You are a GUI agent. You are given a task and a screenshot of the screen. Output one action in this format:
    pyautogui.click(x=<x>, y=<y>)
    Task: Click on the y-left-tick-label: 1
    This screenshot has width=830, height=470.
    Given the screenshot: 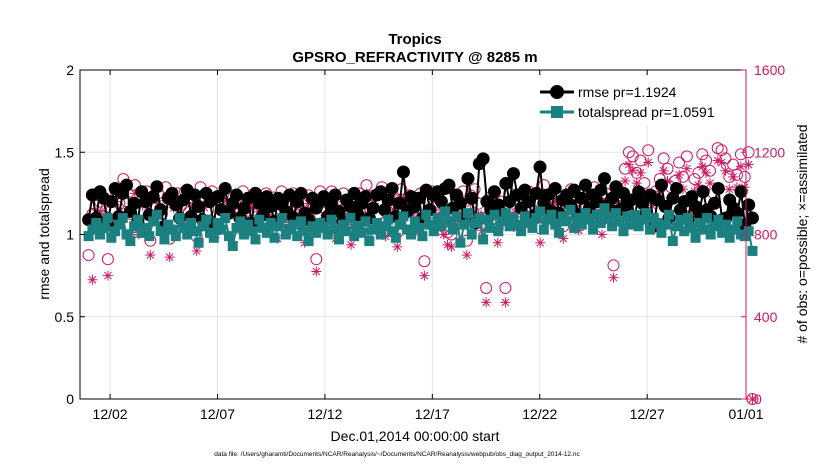 What is the action you would take?
    pyautogui.click(x=70, y=235)
    